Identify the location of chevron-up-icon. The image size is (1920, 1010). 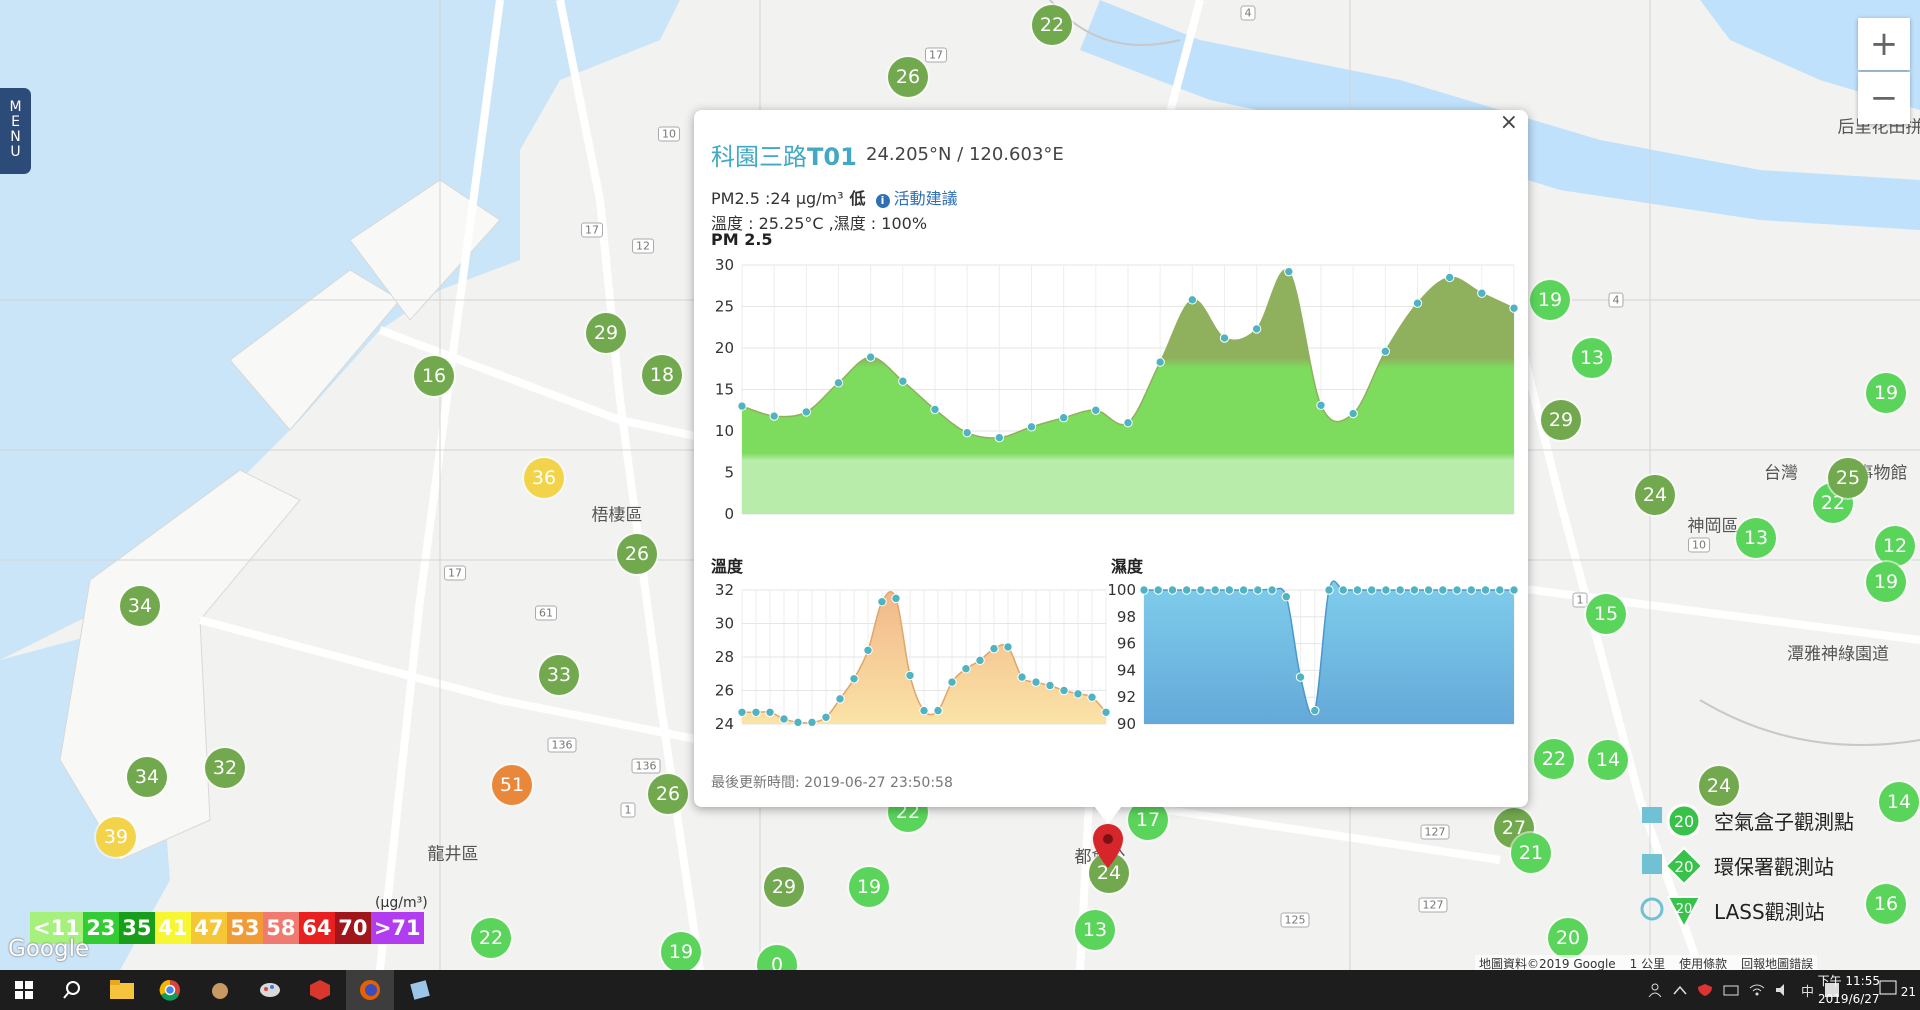
(1680, 990).